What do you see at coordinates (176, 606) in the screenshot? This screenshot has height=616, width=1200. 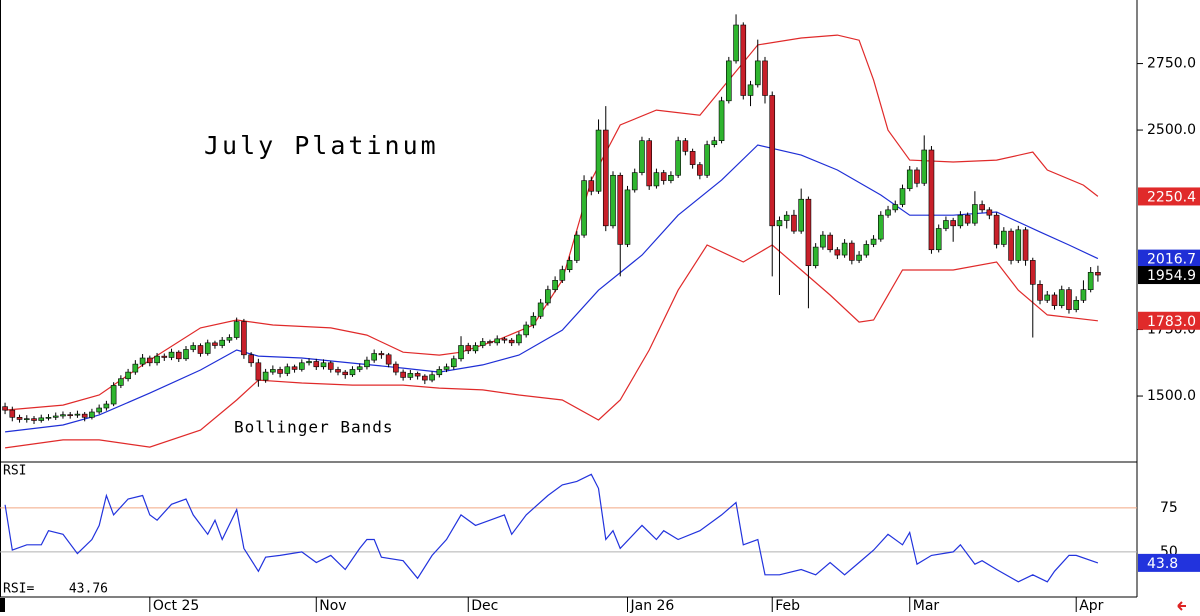 I see `x-tick-label: Oct 25` at bounding box center [176, 606].